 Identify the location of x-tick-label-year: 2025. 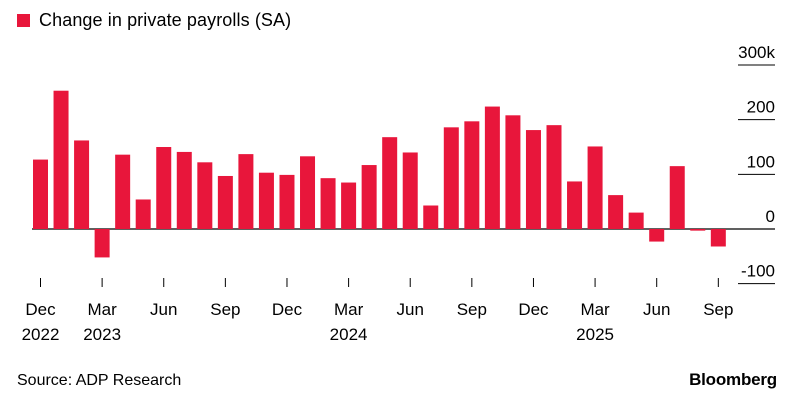
(595, 334).